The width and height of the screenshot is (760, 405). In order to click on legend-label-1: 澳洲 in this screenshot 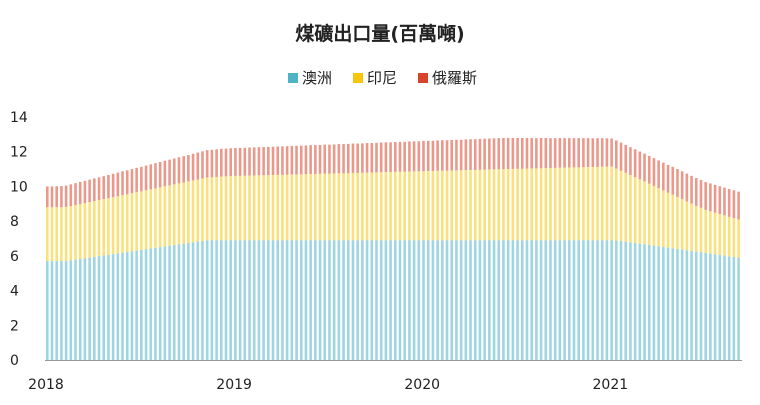, I will do `click(317, 78)`.